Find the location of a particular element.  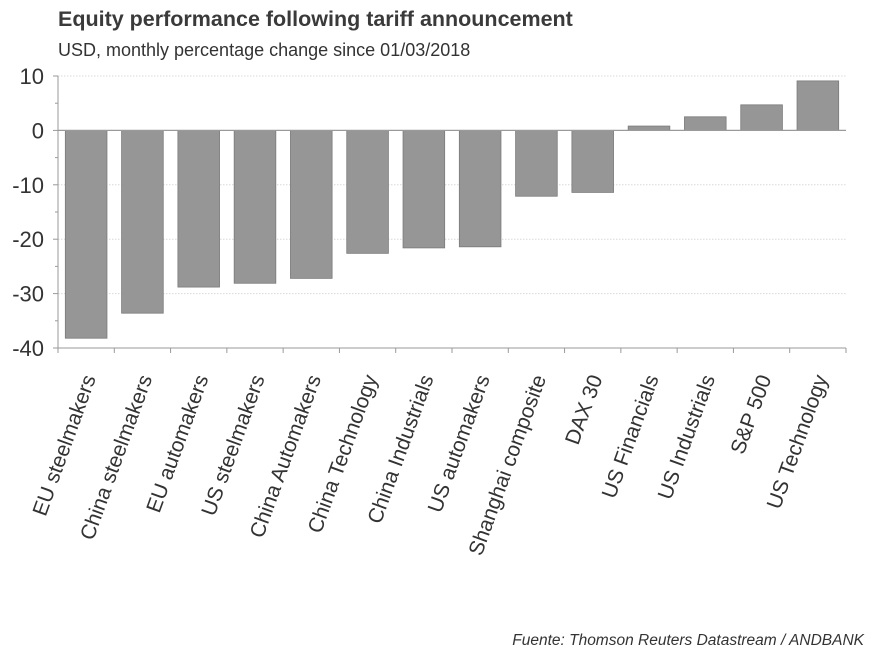

y-tick-label: -30 is located at coordinates (28, 294).